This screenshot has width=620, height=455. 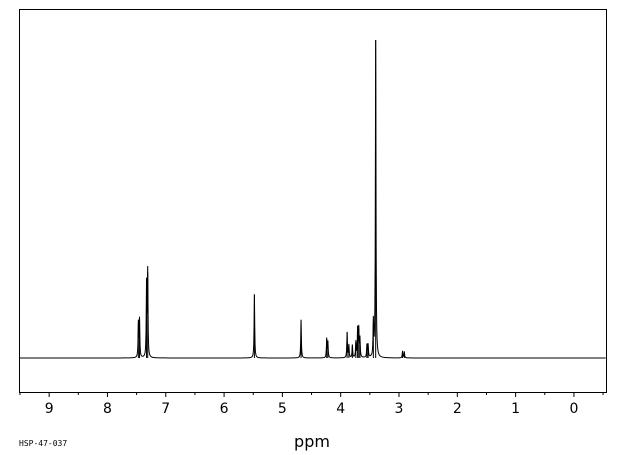 What do you see at coordinates (515, 409) in the screenshot?
I see `x-tick-label: 1` at bounding box center [515, 409].